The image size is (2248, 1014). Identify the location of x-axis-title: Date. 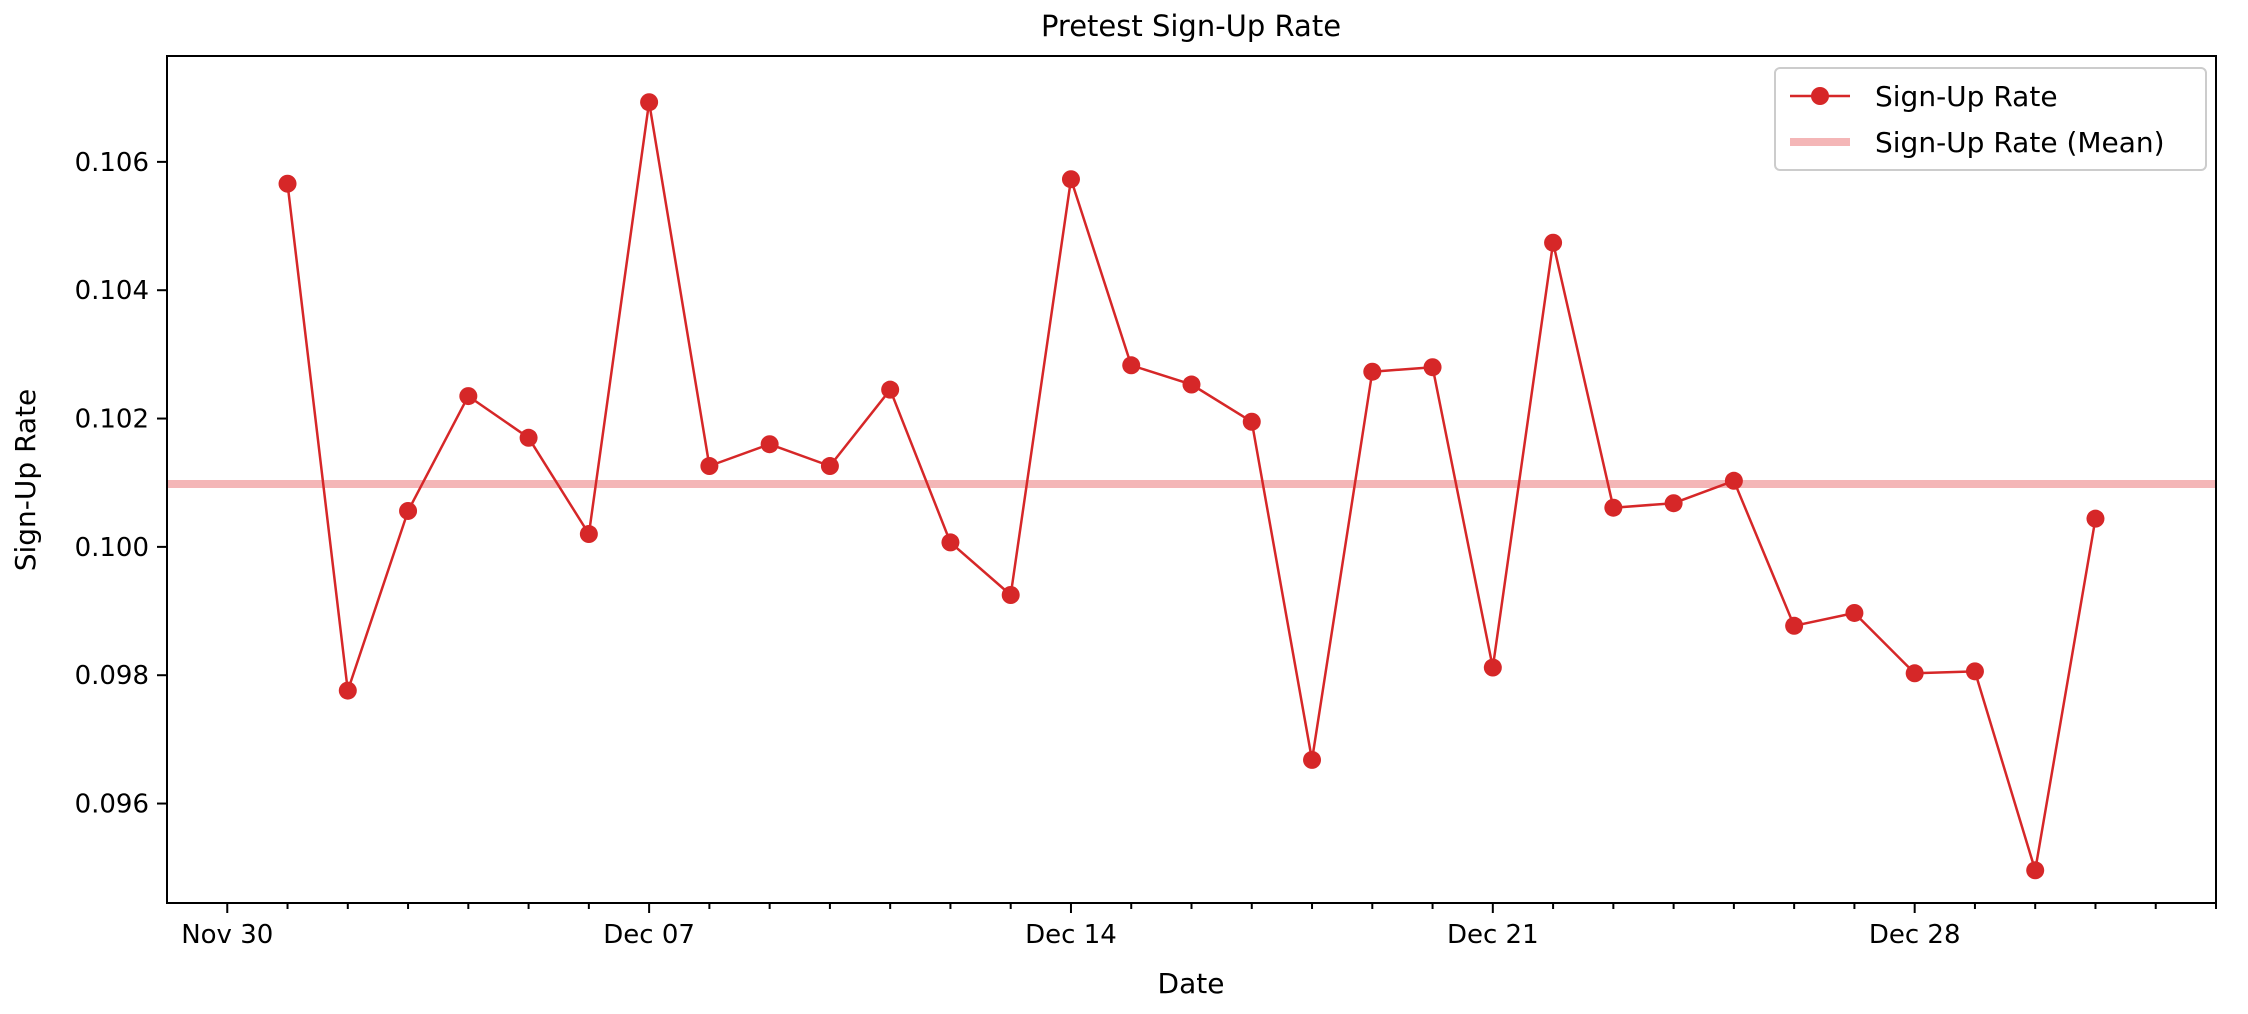
(1191, 983).